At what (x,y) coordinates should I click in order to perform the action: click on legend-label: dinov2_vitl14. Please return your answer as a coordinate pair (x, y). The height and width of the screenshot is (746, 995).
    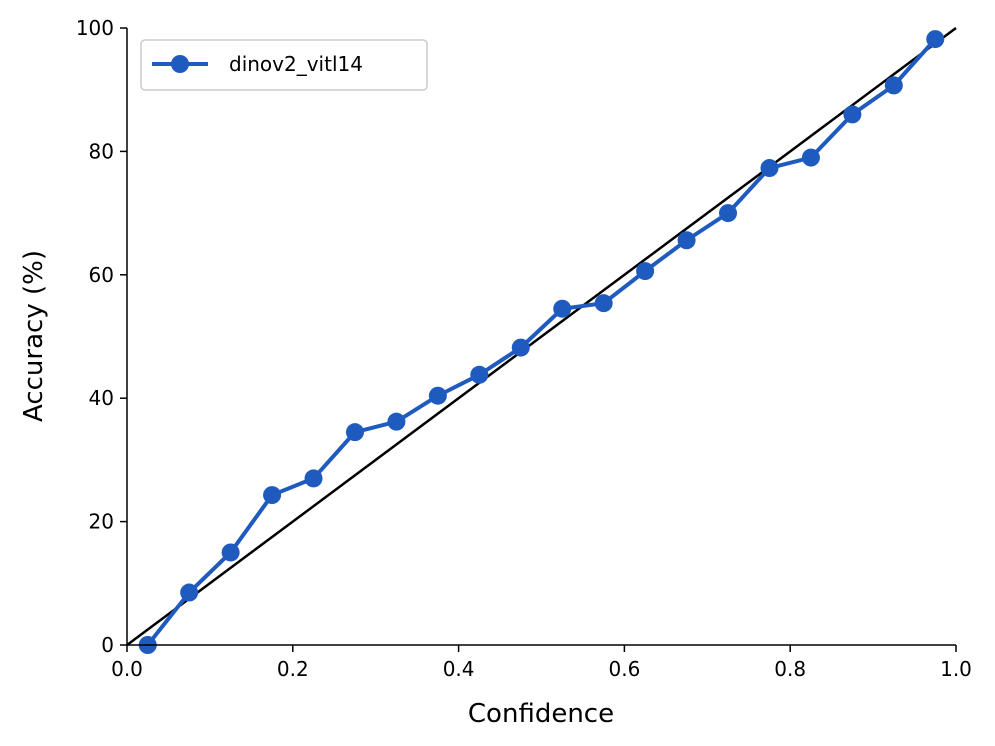
    Looking at the image, I should click on (296, 64).